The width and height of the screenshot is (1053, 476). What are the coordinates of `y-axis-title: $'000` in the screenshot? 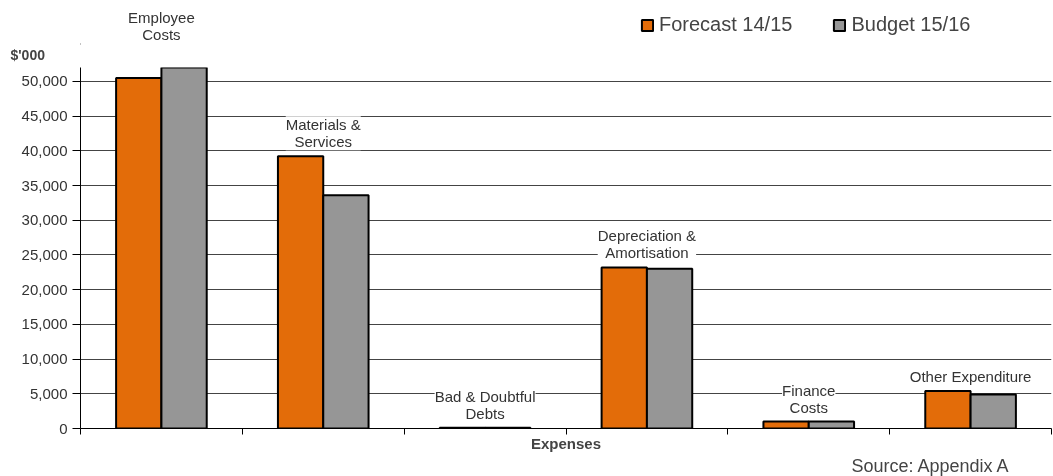 It's located at (28, 54).